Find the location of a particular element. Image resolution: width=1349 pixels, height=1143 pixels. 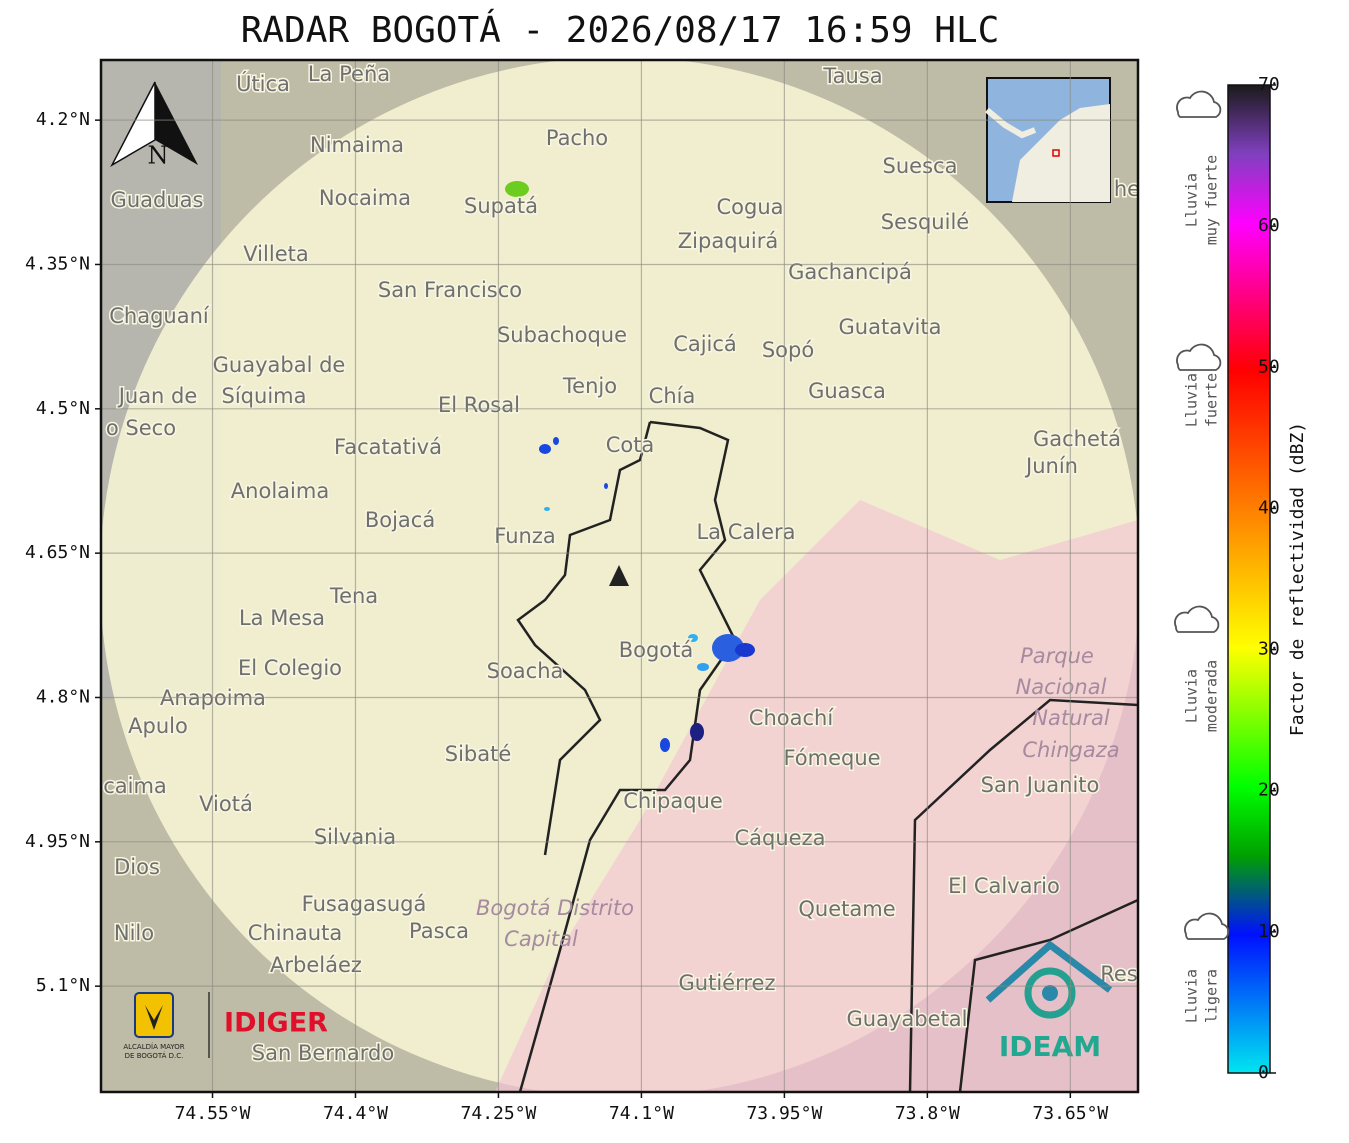

place-label: San Bernardo is located at coordinates (323, 1053).